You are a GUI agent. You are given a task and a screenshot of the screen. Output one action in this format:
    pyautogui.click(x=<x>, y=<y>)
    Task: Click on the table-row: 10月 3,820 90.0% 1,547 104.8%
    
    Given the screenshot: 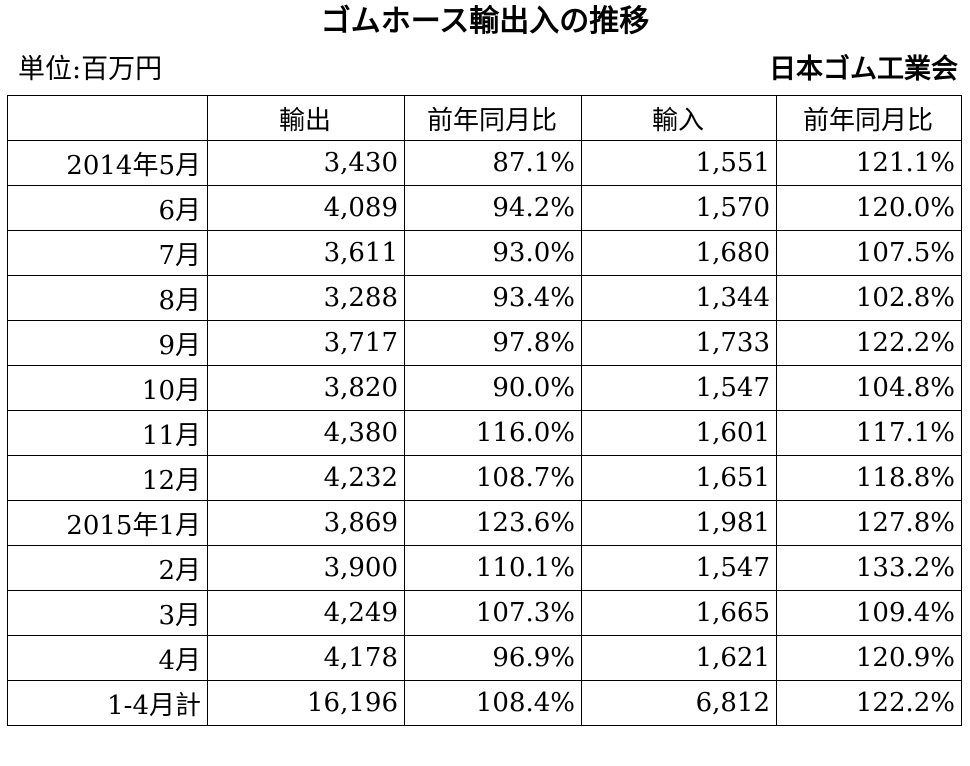 What is the action you would take?
    pyautogui.click(x=484, y=388)
    